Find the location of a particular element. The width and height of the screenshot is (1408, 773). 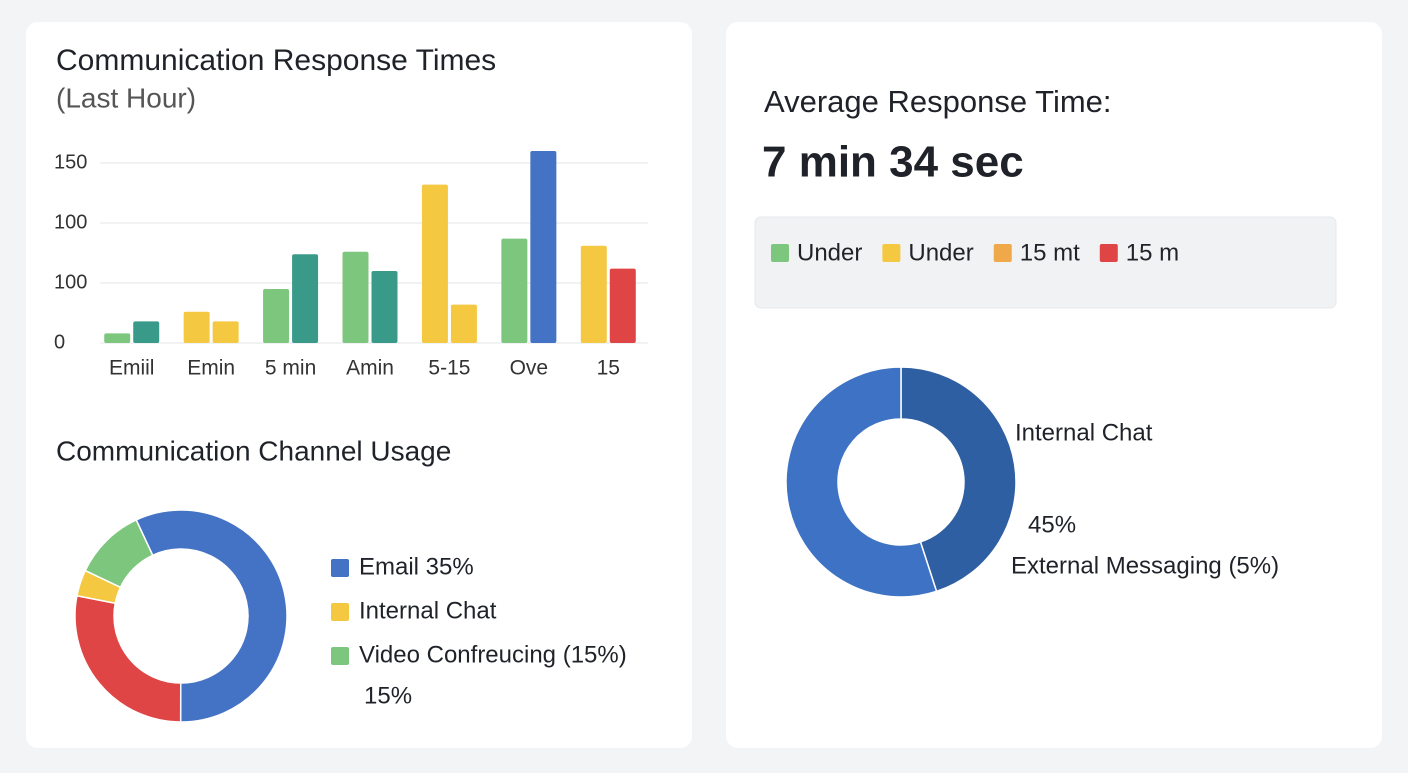

donut-title: Communication Channel Usage is located at coordinates (253, 450).